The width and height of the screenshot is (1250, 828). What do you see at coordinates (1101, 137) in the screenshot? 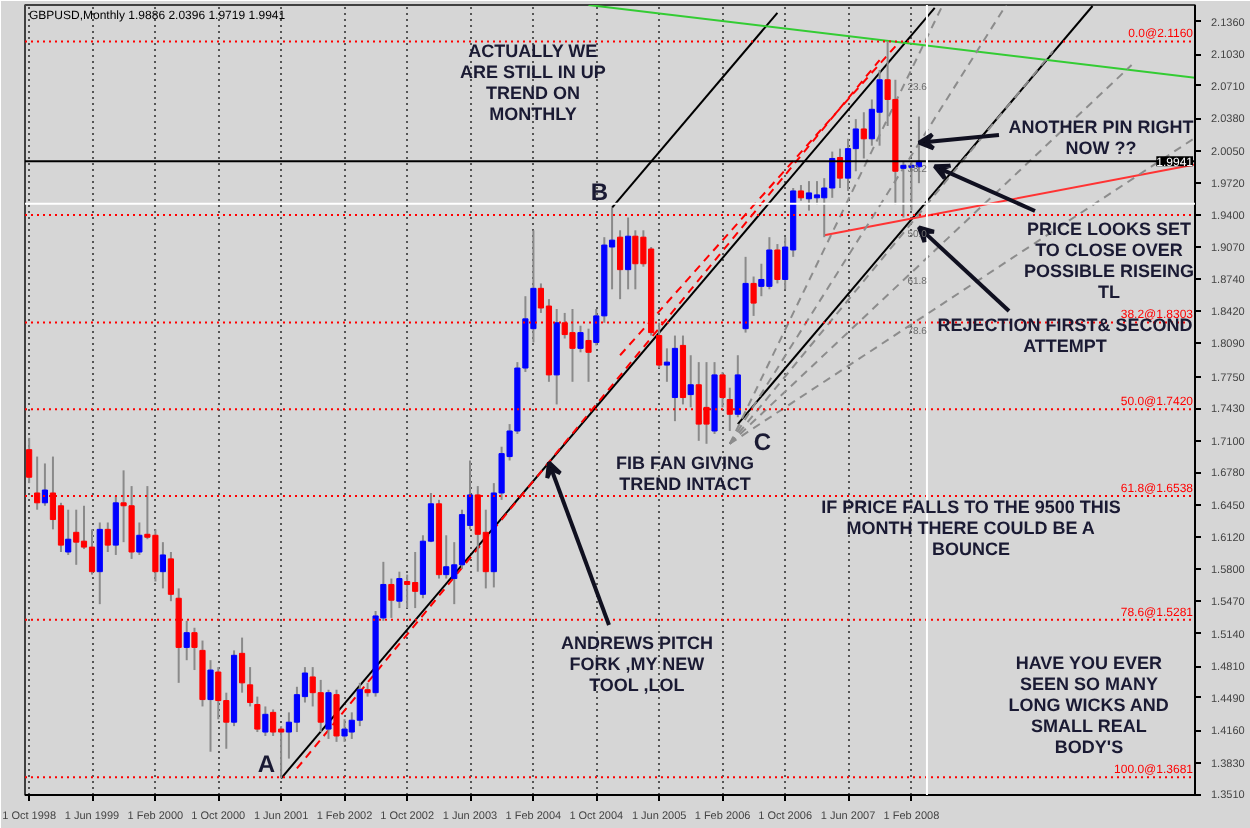
I see `annotation: ANOTHER PIN RIGHT NOW ??` at bounding box center [1101, 137].